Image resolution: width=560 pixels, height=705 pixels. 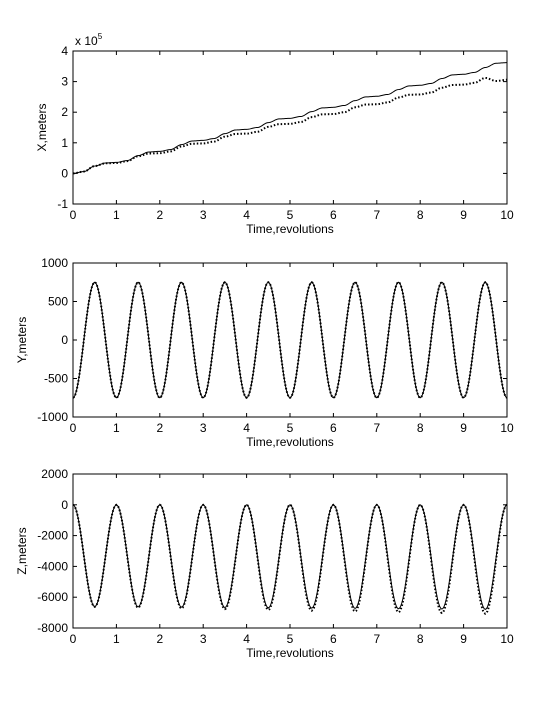 What do you see at coordinates (52, 566) in the screenshot?
I see `y-tick-label: -4000` at bounding box center [52, 566].